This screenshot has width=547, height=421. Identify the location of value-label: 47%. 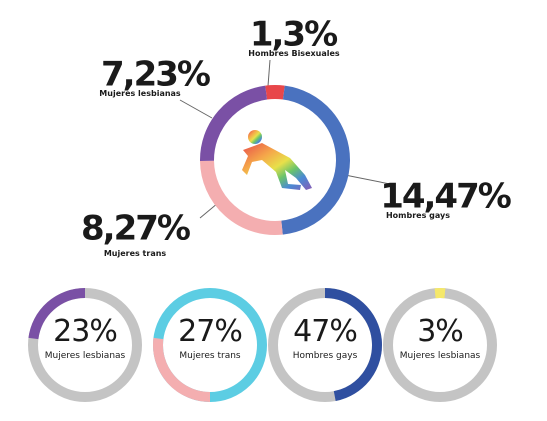
(325, 331).